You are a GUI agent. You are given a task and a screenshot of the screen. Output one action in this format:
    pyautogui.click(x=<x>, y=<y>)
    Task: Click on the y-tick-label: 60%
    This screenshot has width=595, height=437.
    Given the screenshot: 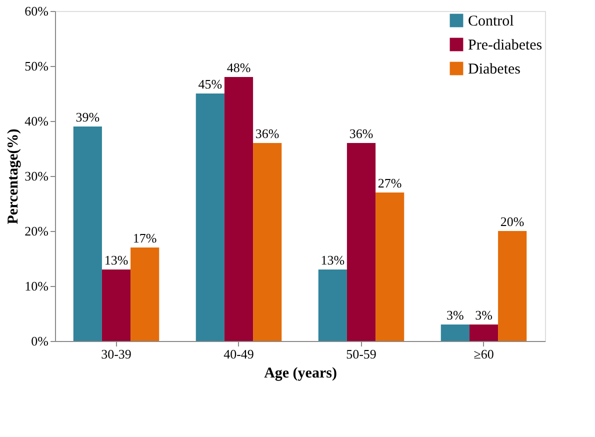 What is the action you would take?
    pyautogui.click(x=36, y=11)
    